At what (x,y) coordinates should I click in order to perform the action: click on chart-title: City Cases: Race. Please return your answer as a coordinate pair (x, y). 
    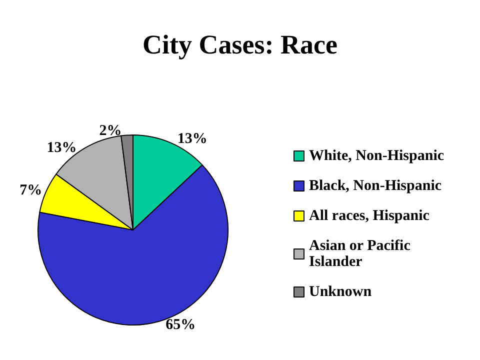
    Looking at the image, I should click on (240, 45).